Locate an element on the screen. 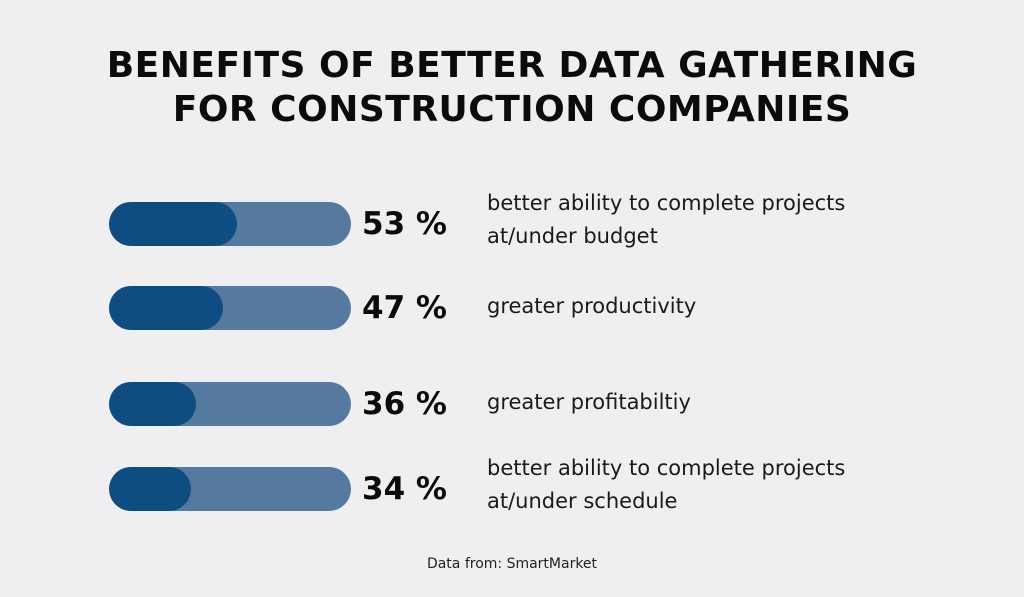  source-note: Data from: SmartMarket is located at coordinates (512, 564).